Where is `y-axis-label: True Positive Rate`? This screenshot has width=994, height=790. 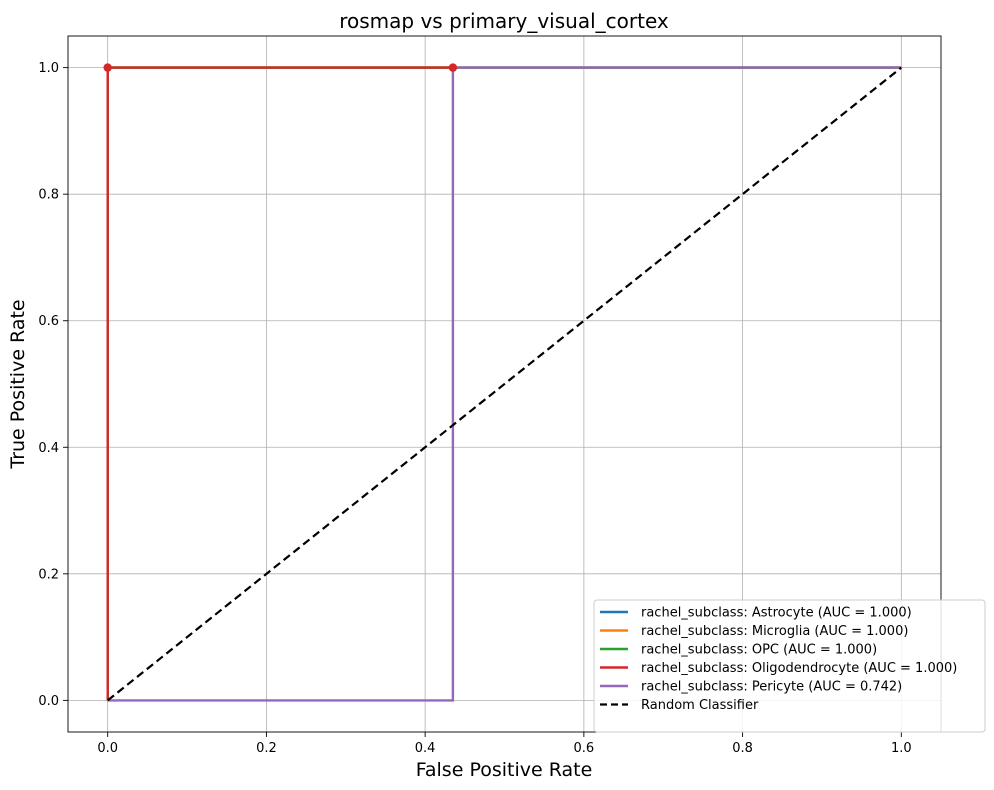 y-axis-label: True Positive Rate is located at coordinates (18, 384).